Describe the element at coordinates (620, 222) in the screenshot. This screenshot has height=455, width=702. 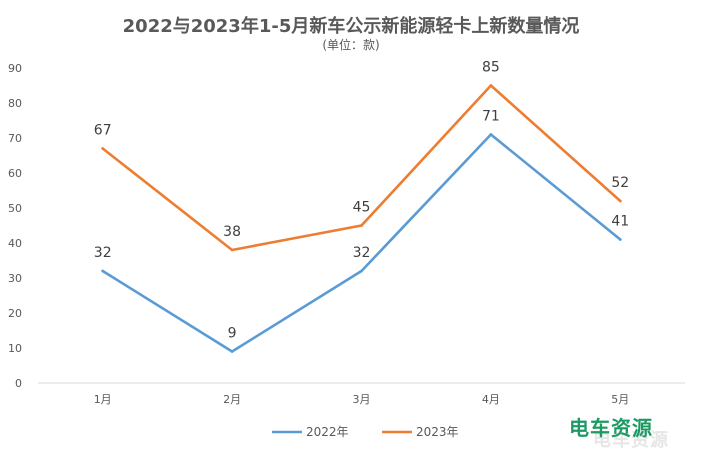
I see `data-label: 41` at that location.